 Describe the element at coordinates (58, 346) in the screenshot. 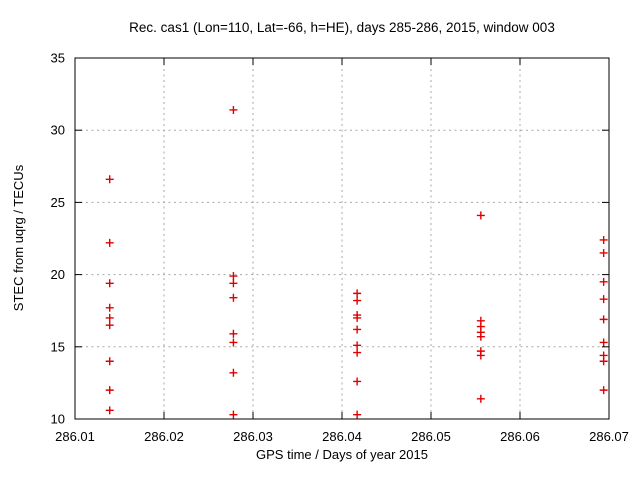

I see `y-tick-label: 15` at that location.